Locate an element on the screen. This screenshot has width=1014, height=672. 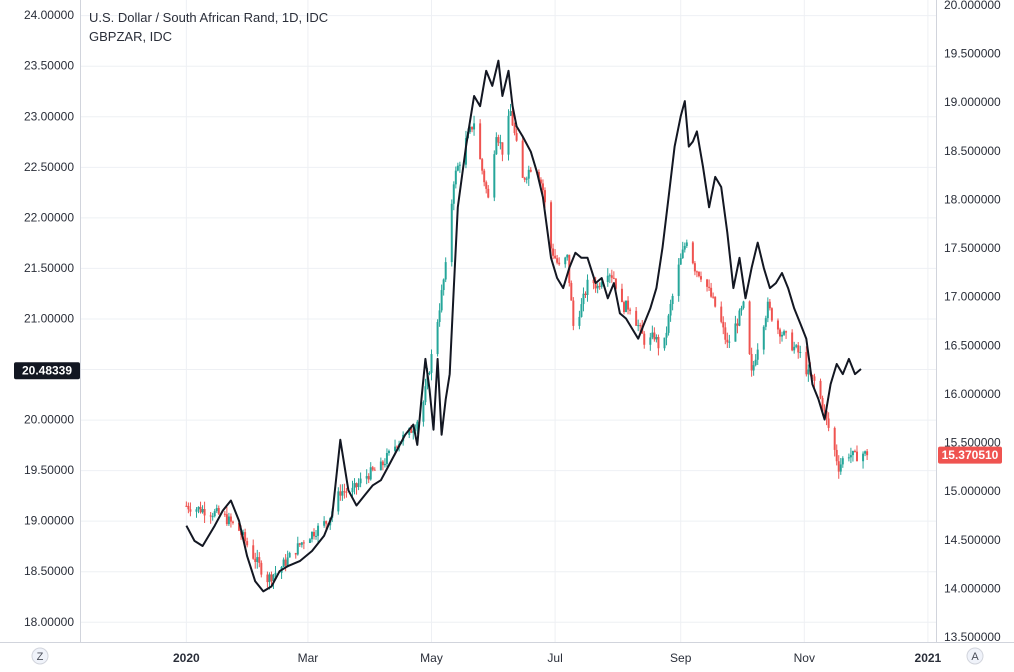
right-tick-label: 19.000000 is located at coordinates (972, 102).